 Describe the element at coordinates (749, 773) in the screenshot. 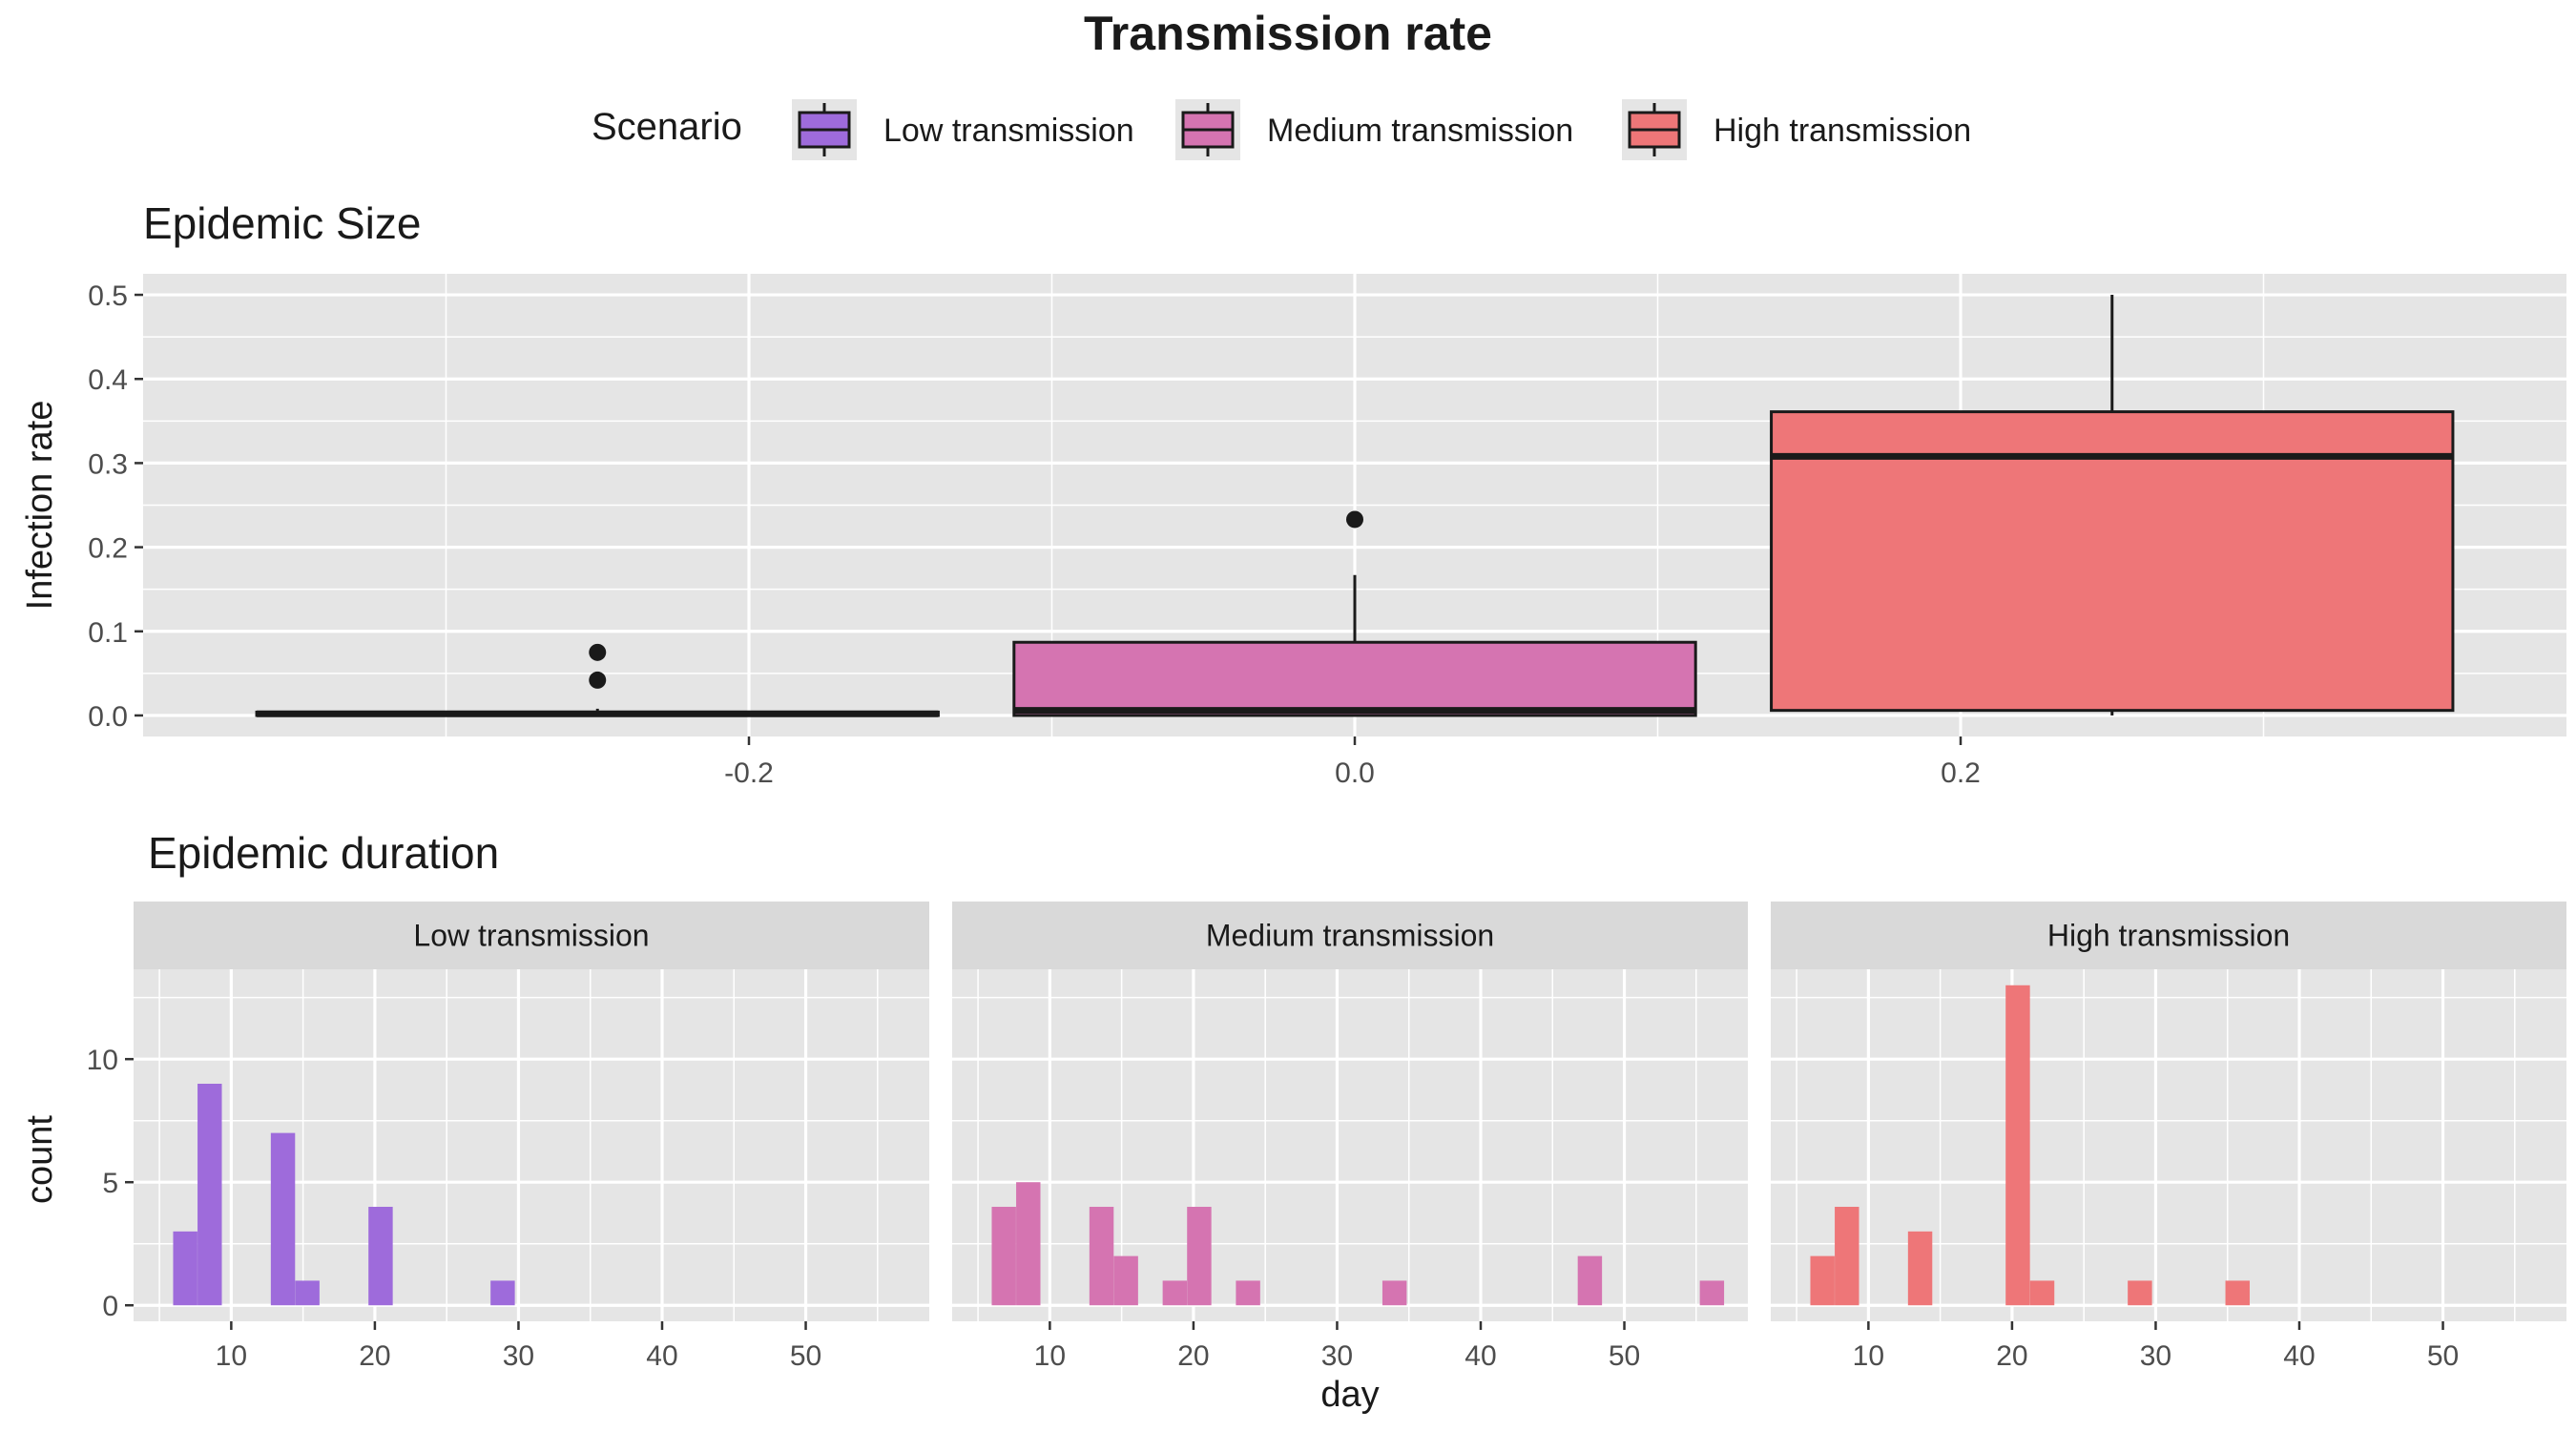

I see `x-tick-label: -0.2` at that location.